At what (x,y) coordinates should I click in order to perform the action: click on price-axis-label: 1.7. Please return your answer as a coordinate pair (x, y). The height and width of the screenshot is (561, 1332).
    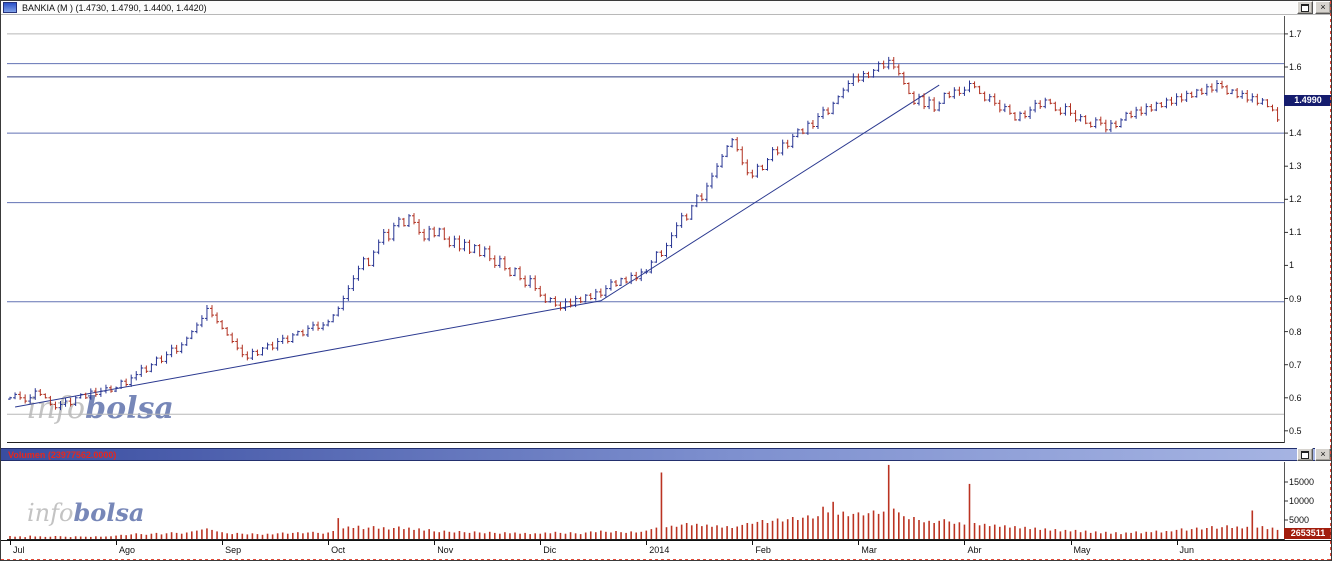
    Looking at the image, I should click on (1295, 33).